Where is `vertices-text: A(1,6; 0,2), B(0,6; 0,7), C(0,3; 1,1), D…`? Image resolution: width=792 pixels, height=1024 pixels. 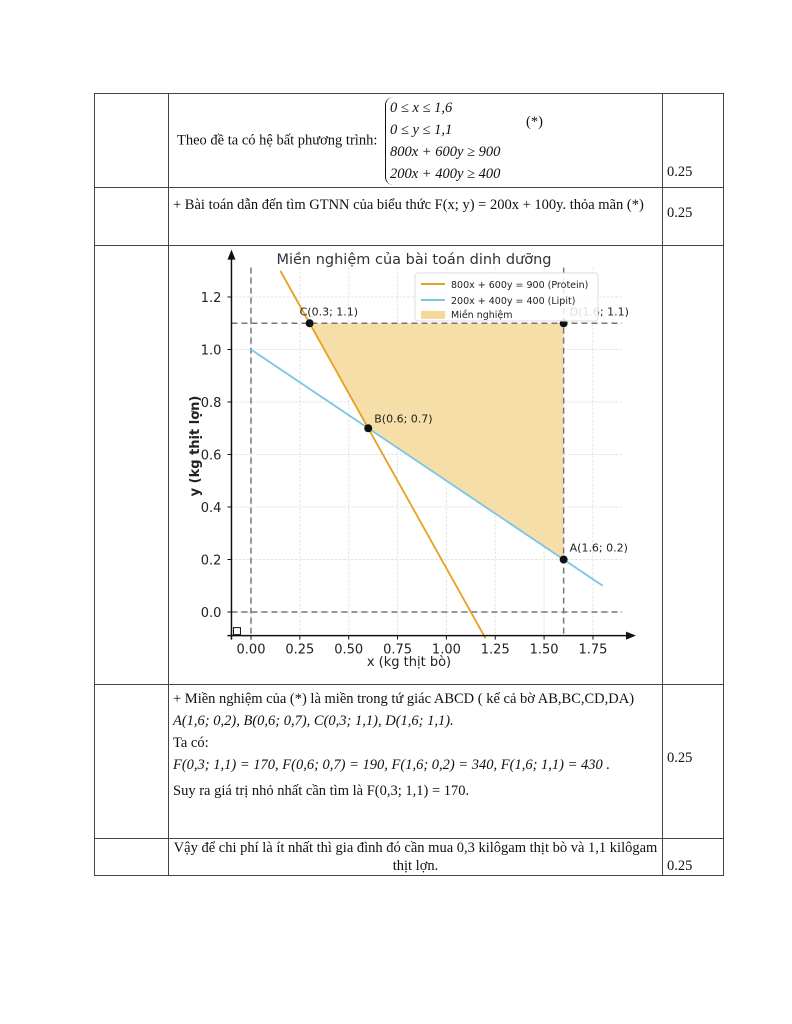
vertices-text: A(1,6; 0,2), B(0,6; 0,7), C(0,3; 1,1), D… is located at coordinates (313, 721).